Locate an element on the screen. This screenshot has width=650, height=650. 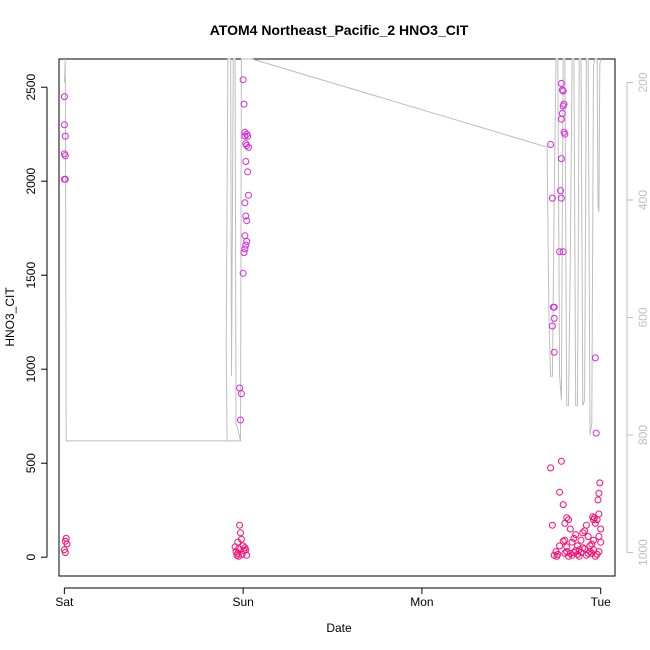
y-right-tick-label-0: 200 is located at coordinates (643, 82).